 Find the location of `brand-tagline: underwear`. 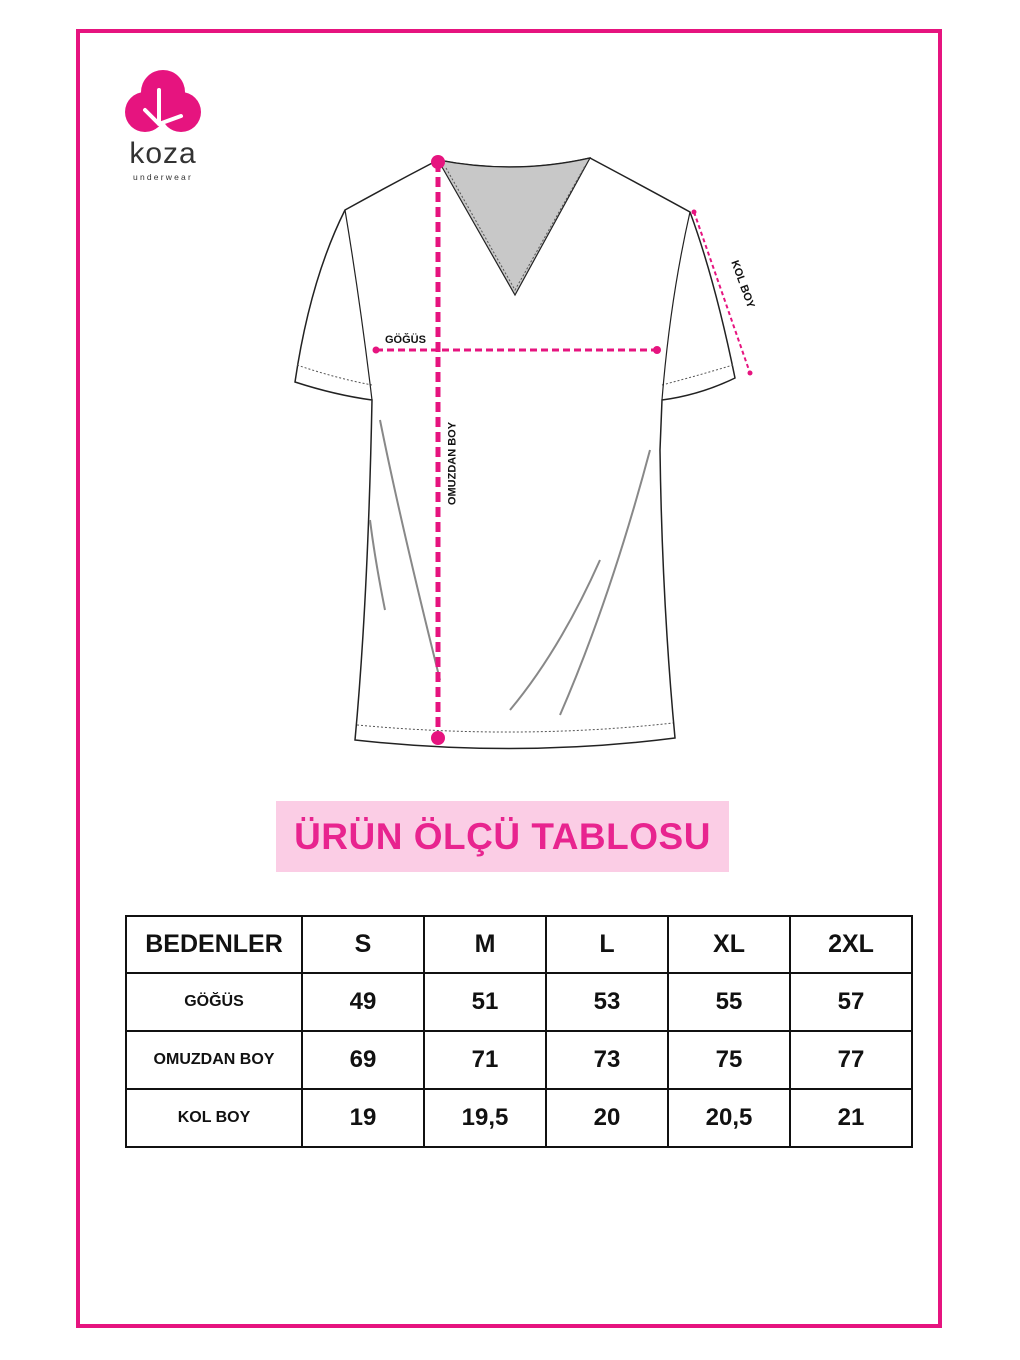

brand-tagline: underwear is located at coordinates (163, 177).